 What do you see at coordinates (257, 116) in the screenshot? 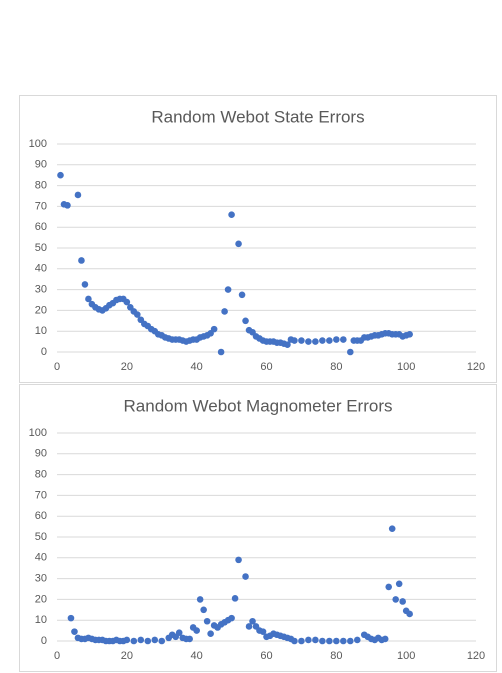
I see `chart-title: Random Webot State Errors` at bounding box center [257, 116].